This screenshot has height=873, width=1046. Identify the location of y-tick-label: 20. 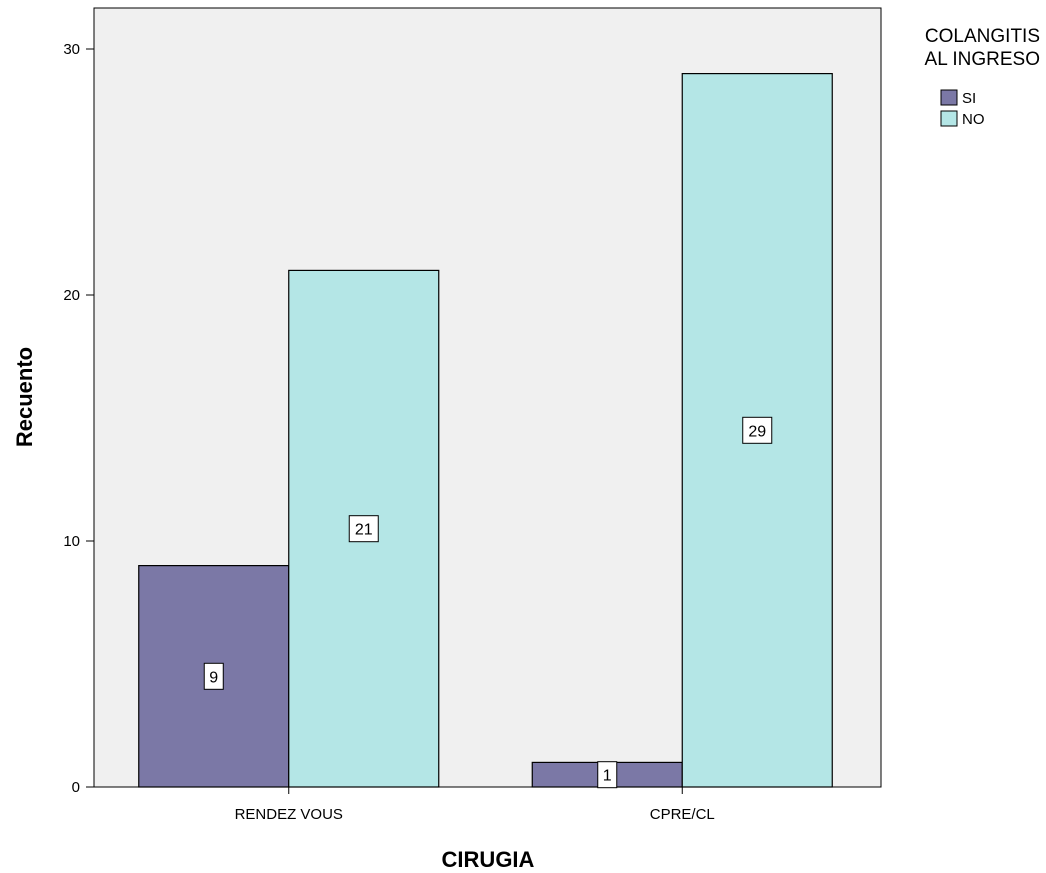
(71, 295).